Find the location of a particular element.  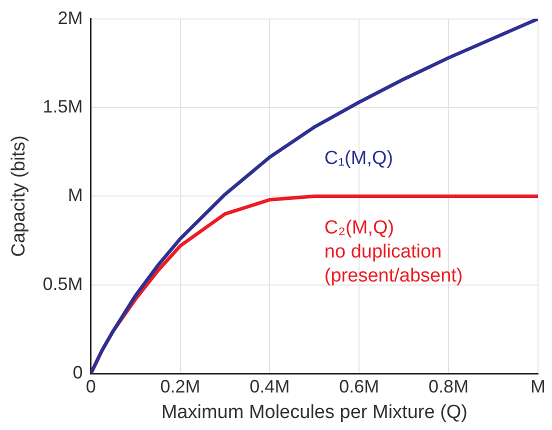

y-tick-label: 0 is located at coordinates (77, 372).